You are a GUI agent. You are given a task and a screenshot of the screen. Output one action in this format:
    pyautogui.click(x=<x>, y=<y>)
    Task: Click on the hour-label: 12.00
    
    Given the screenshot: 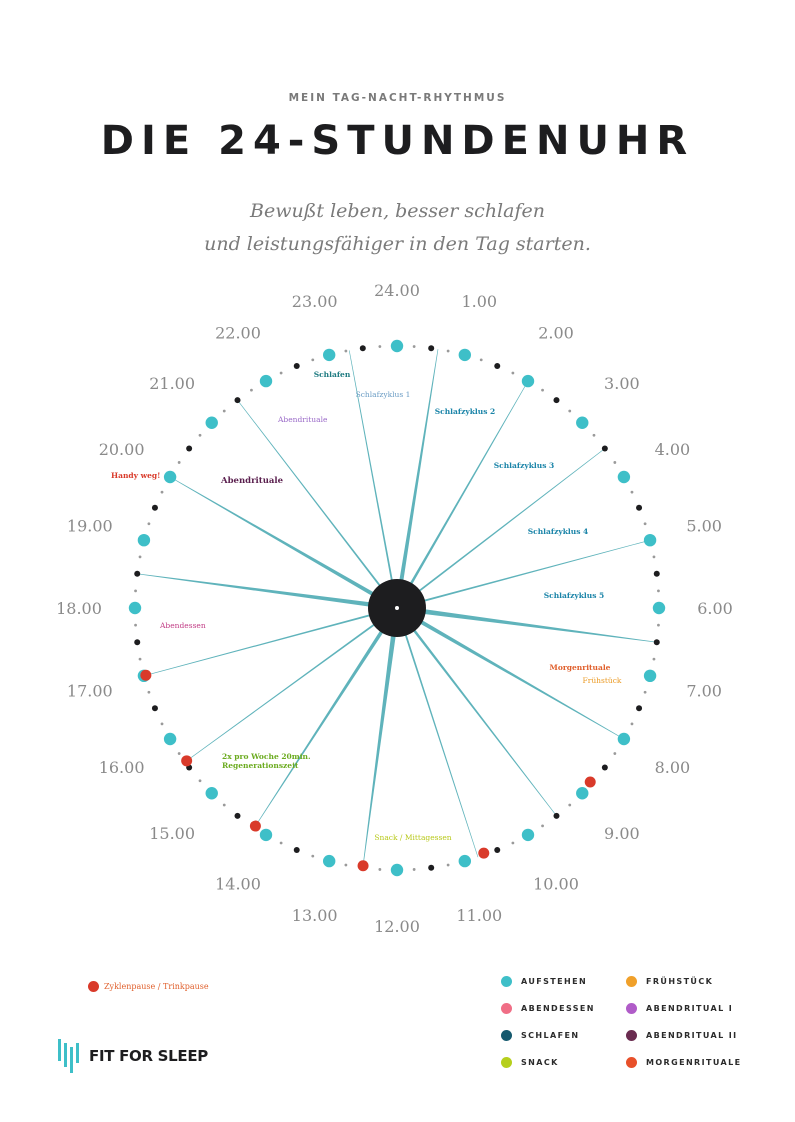 What is the action you would take?
    pyautogui.click(x=397, y=926)
    